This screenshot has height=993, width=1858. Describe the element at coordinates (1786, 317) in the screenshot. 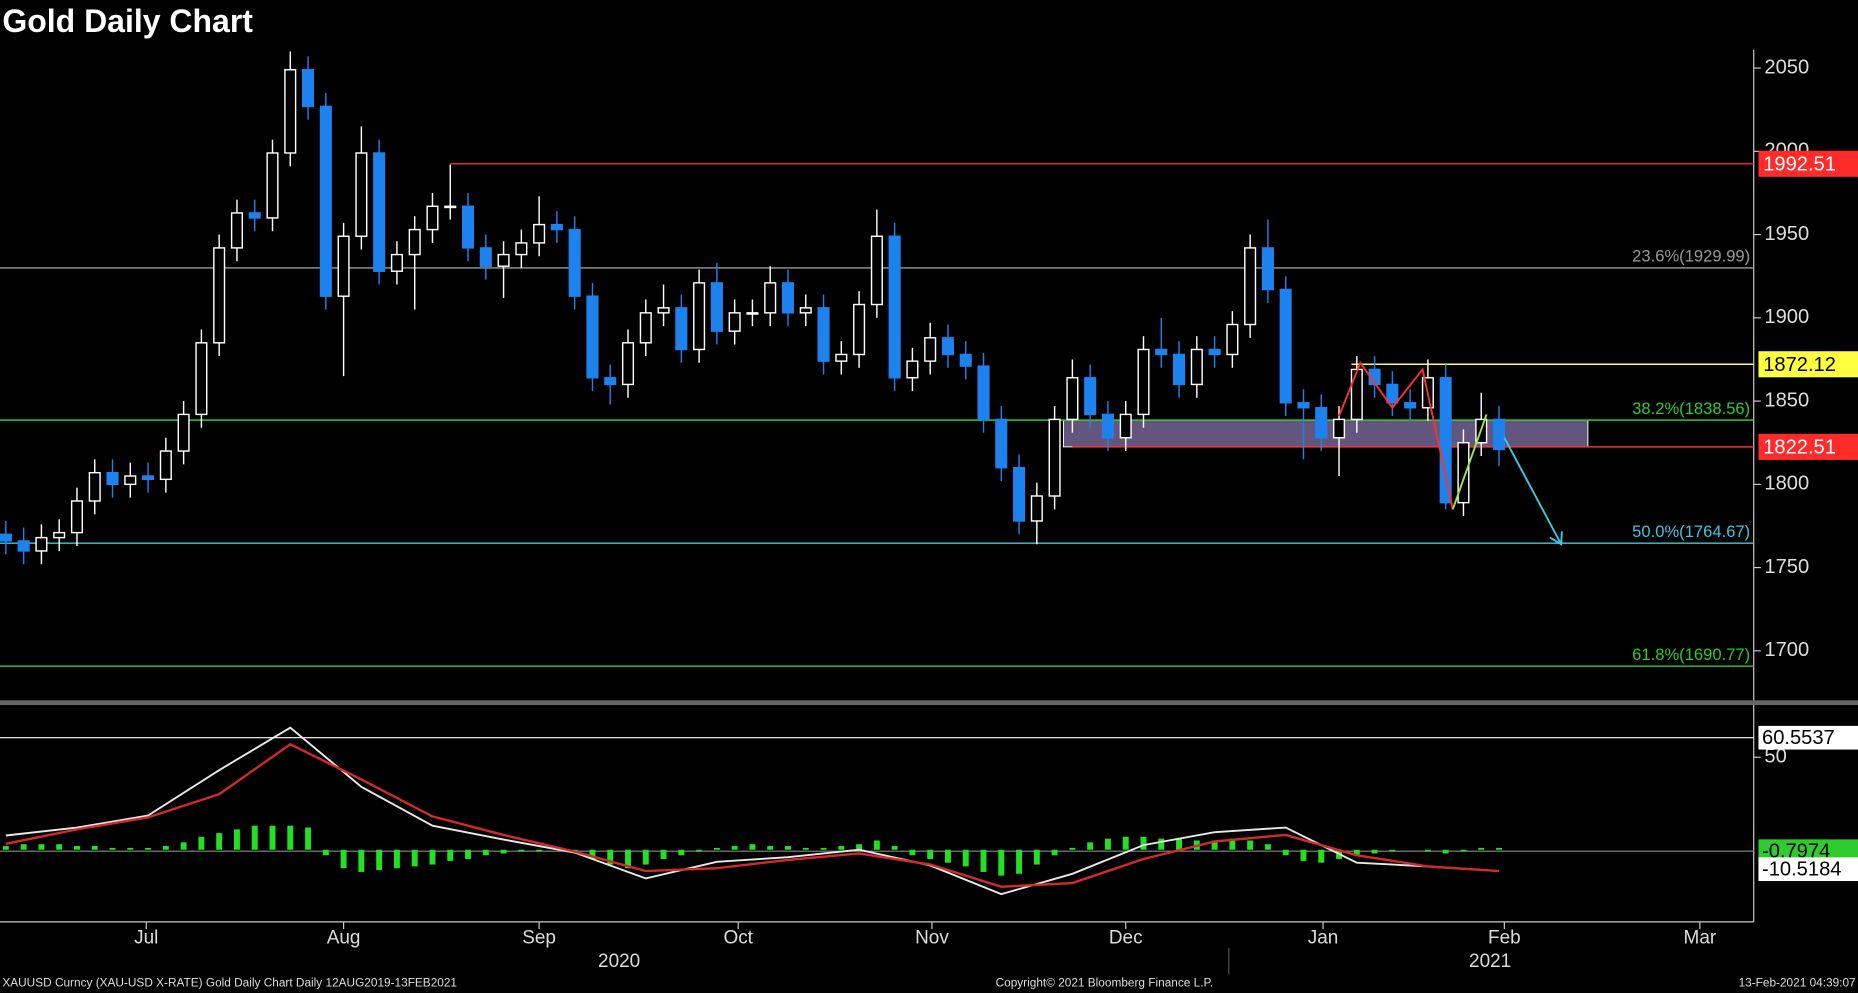

I see `y-tick-label: 1900` at that location.